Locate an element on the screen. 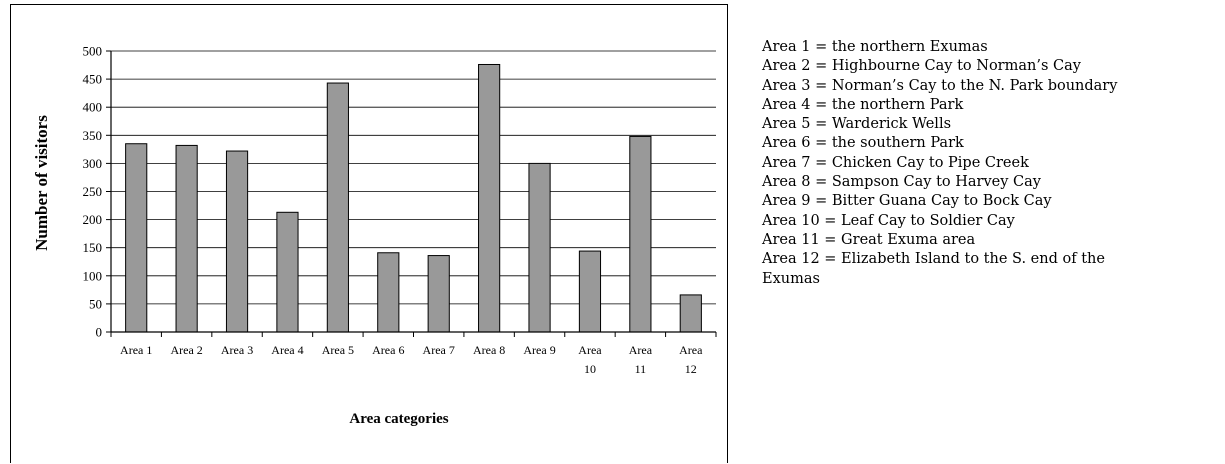 The height and width of the screenshot is (464, 1225). x-tick-label: Area 10 is located at coordinates (590, 359).